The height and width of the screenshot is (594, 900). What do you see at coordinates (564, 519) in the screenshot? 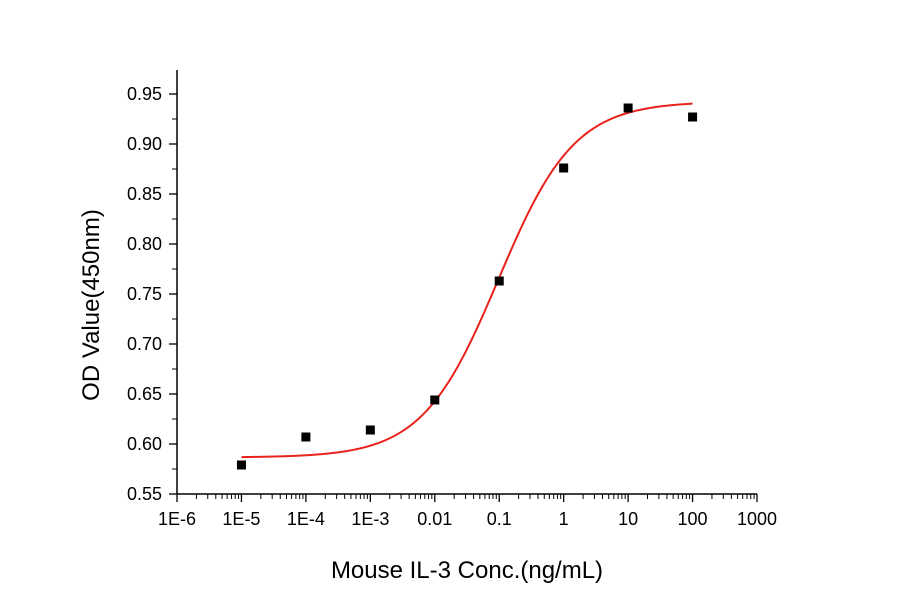
I see `x-tick-label: 1` at bounding box center [564, 519].